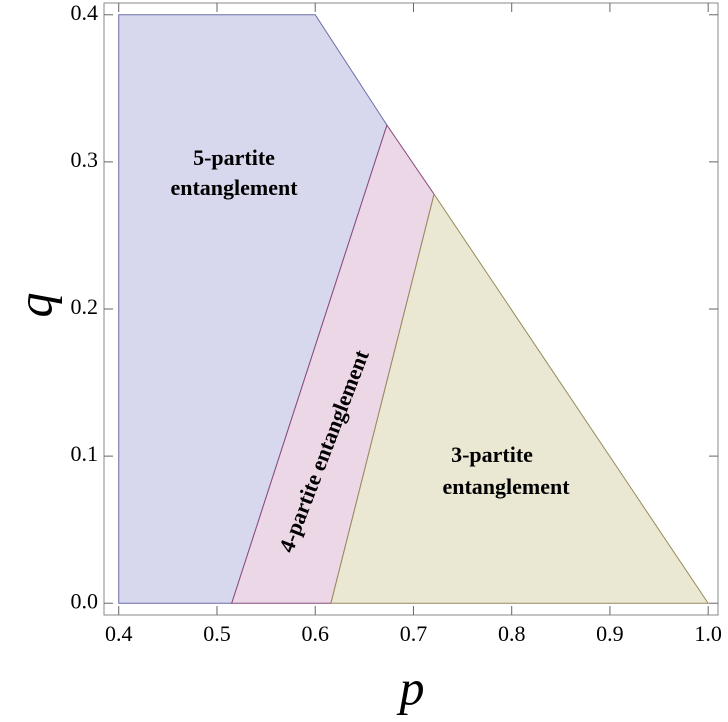  What do you see at coordinates (708, 633) in the screenshot?
I see `x-tick-label: 1.0` at bounding box center [708, 633].